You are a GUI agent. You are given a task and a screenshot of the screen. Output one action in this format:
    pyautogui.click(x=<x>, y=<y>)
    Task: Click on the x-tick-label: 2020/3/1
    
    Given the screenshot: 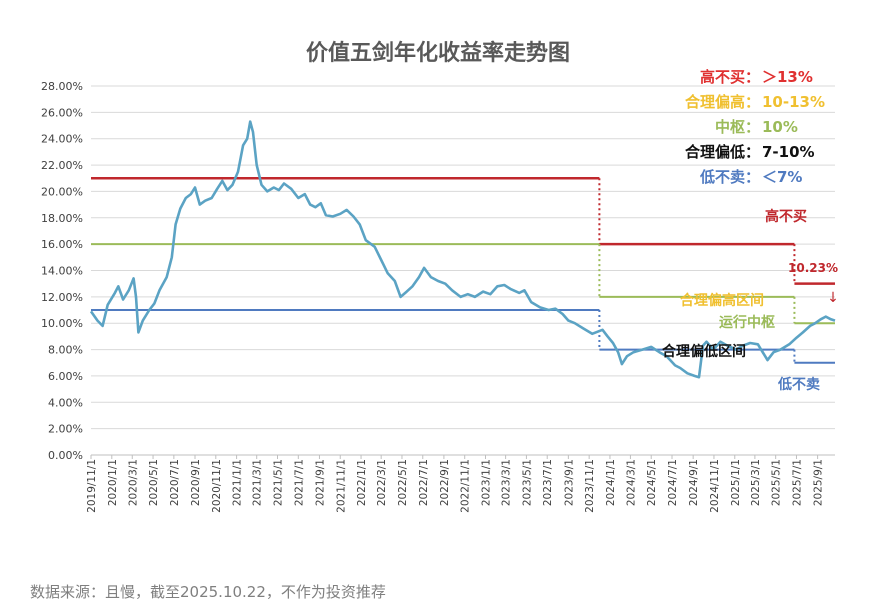 What is the action you would take?
    pyautogui.click(x=133, y=482)
    